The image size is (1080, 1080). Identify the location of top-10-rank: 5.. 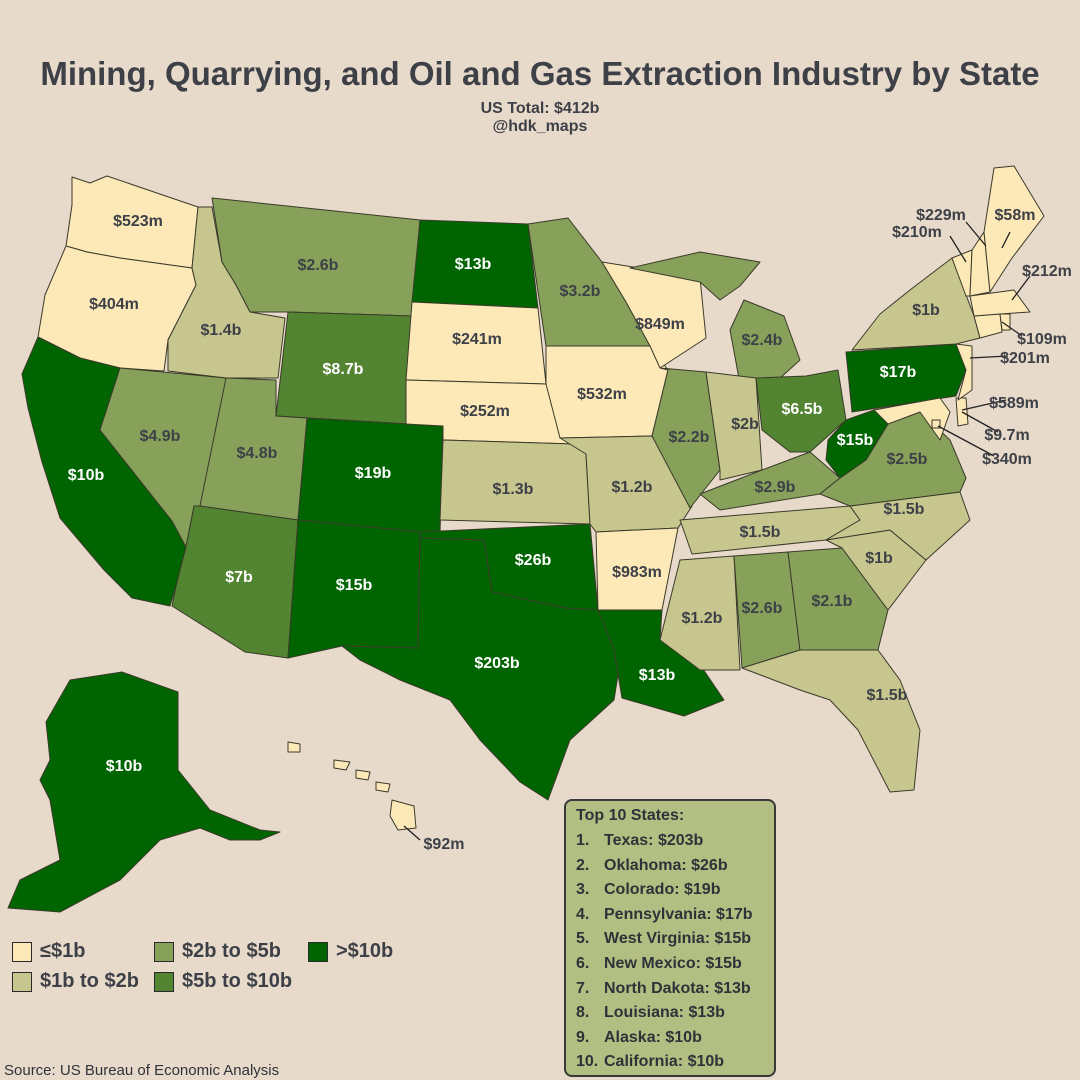
(583, 939).